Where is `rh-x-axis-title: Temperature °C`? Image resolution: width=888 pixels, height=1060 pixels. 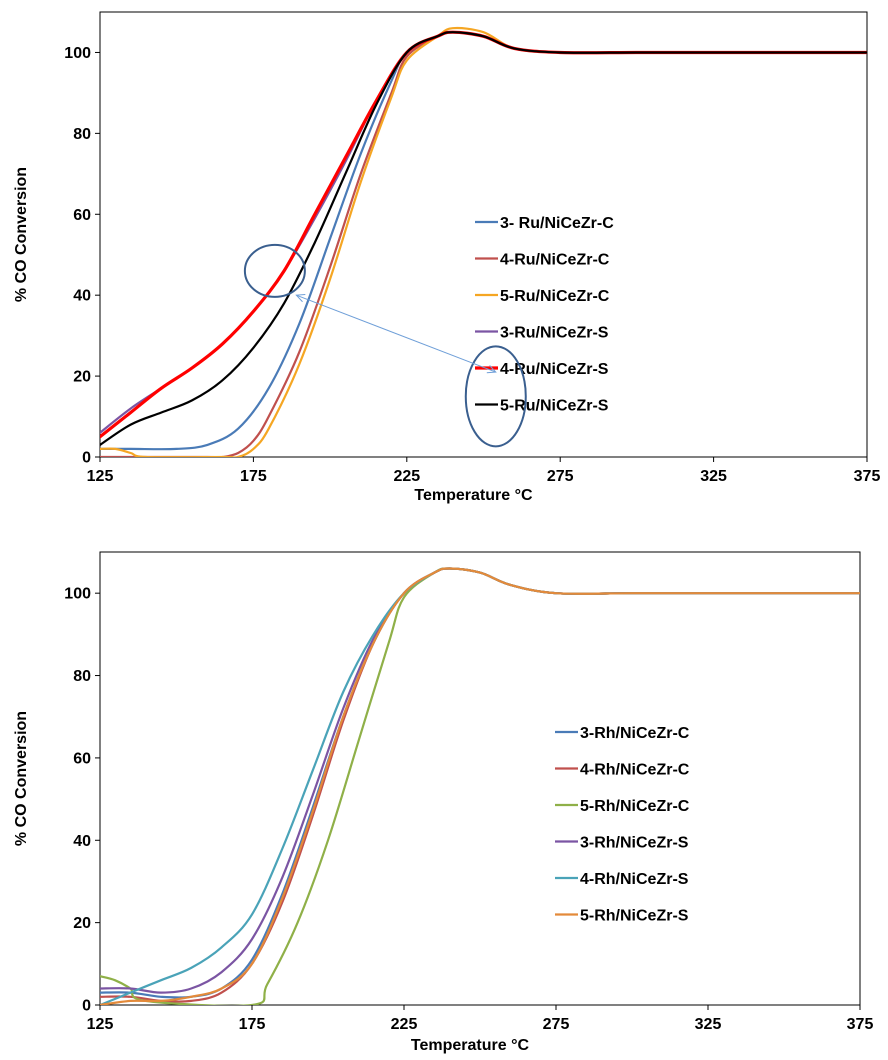
rh-x-axis-title: Temperature °C is located at coordinates (470, 1045).